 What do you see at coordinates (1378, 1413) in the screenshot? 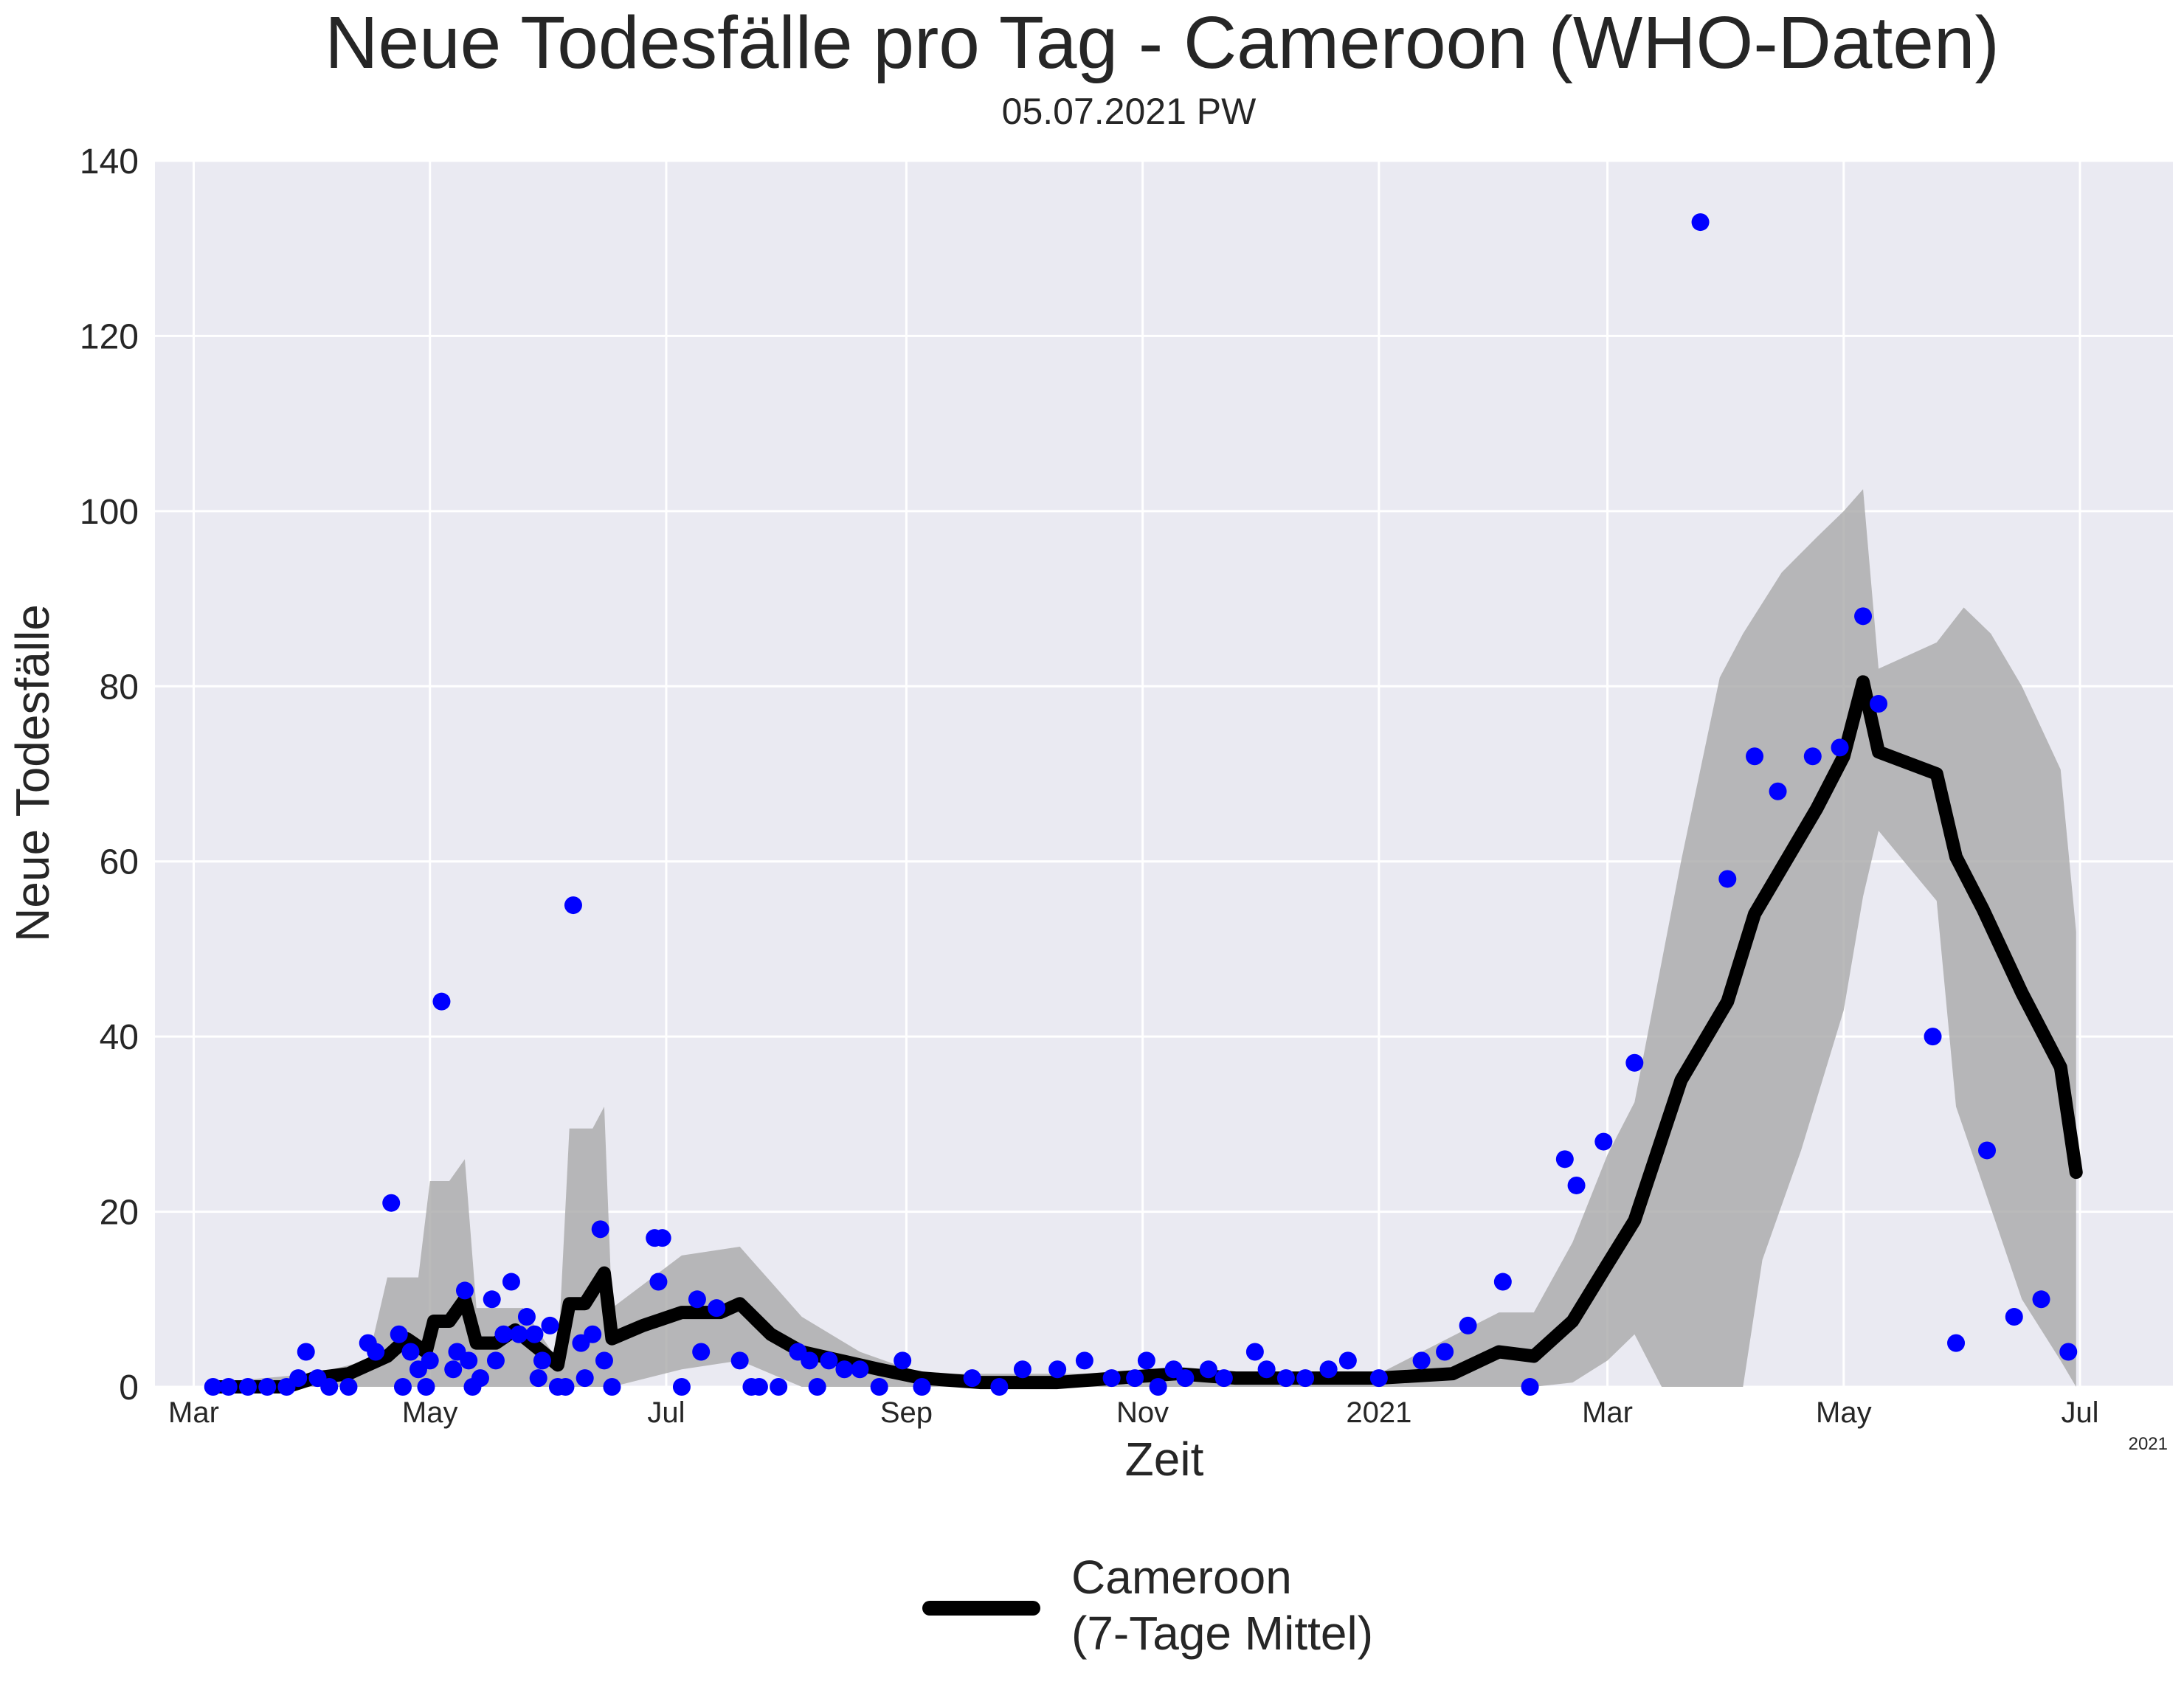
I see `x-tick-label: 2021` at bounding box center [1378, 1413].